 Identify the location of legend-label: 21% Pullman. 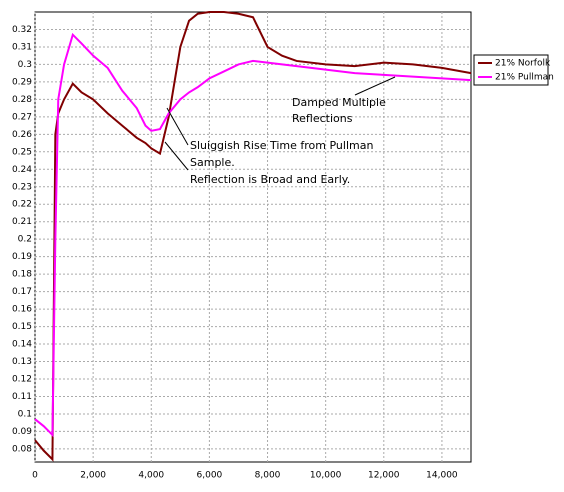
(524, 78).